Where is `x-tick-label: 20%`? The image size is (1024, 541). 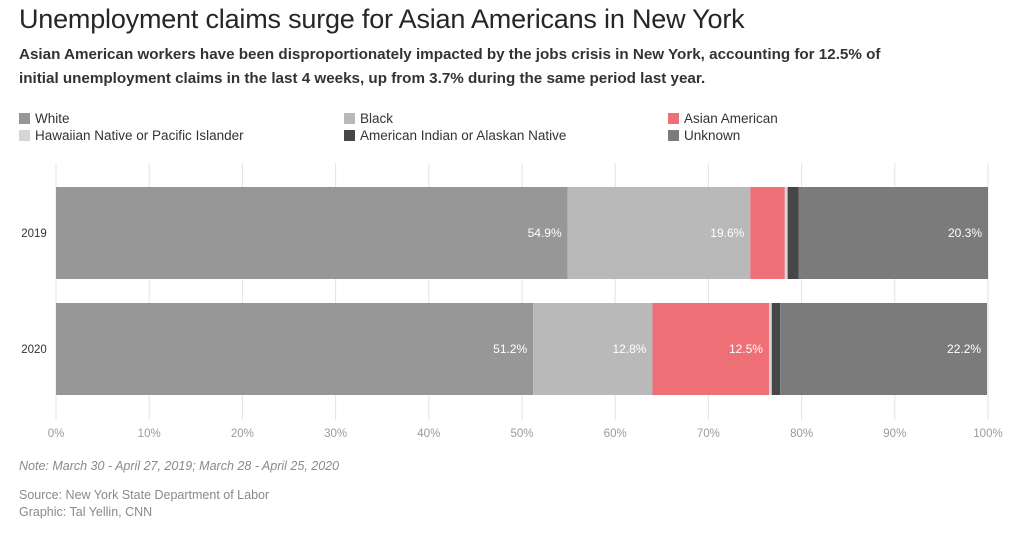 x-tick-label: 20% is located at coordinates (242, 434).